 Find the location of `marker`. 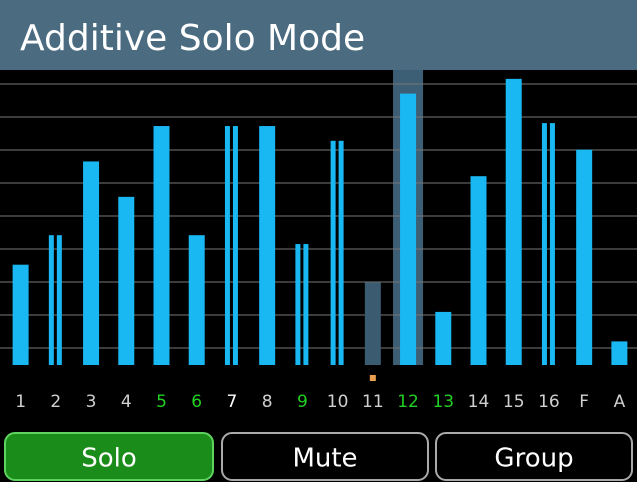

marker is located at coordinates (372, 378).